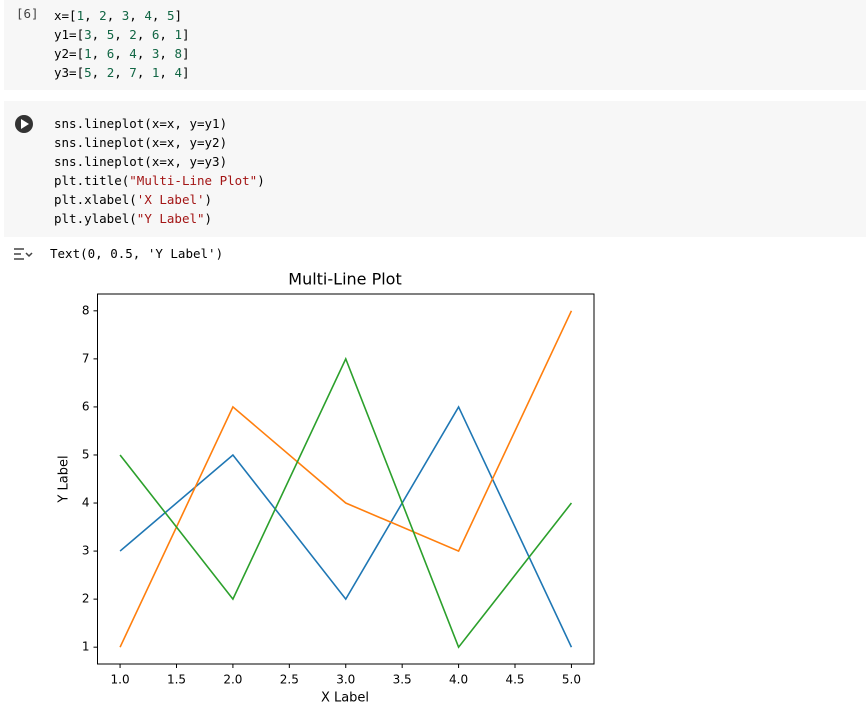 Image resolution: width=866 pixels, height=710 pixels. What do you see at coordinates (86, 310) in the screenshot?
I see `y-tick-label: 8` at bounding box center [86, 310].